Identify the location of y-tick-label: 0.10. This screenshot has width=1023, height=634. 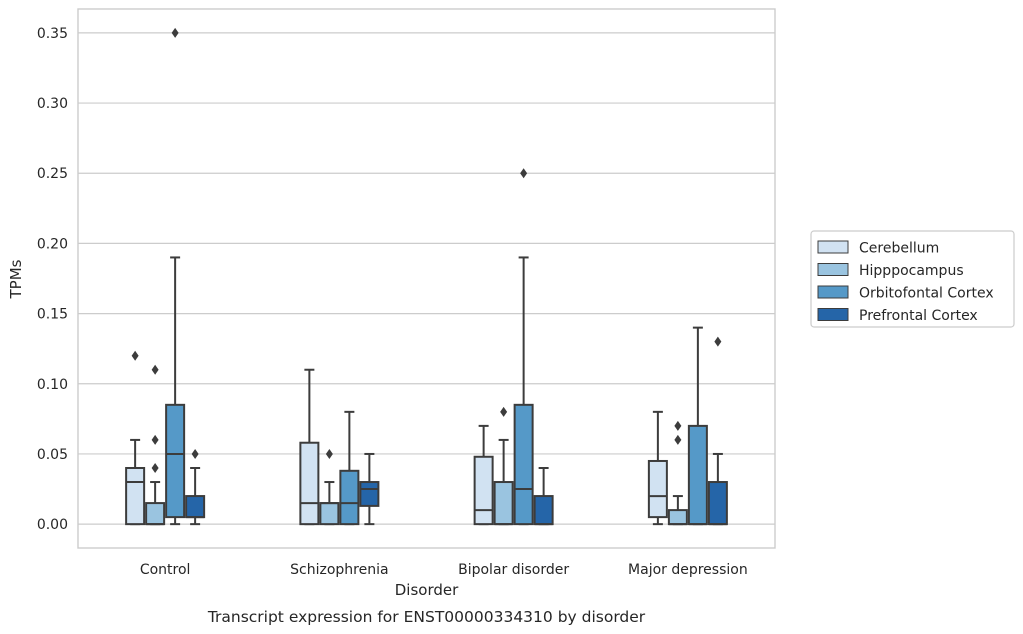
(52, 385).